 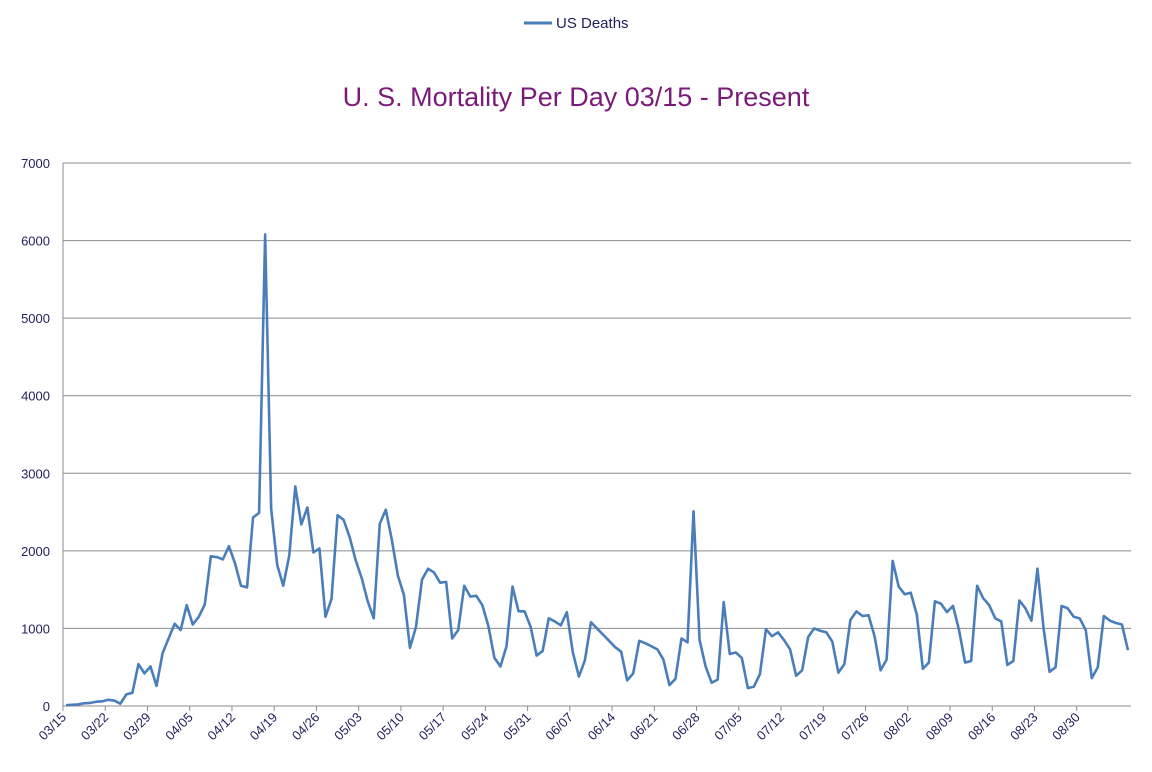 I want to click on x-tick-label: 04/26, so click(x=306, y=727).